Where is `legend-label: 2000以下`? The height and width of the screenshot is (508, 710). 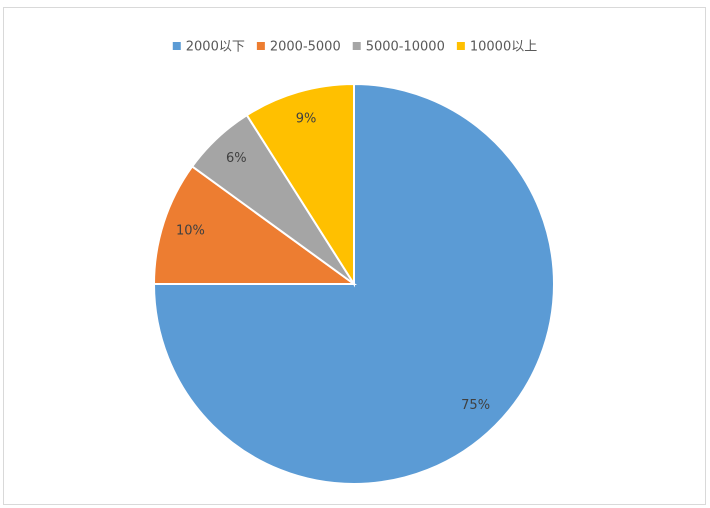
legend-label: 2000以下 is located at coordinates (215, 47).